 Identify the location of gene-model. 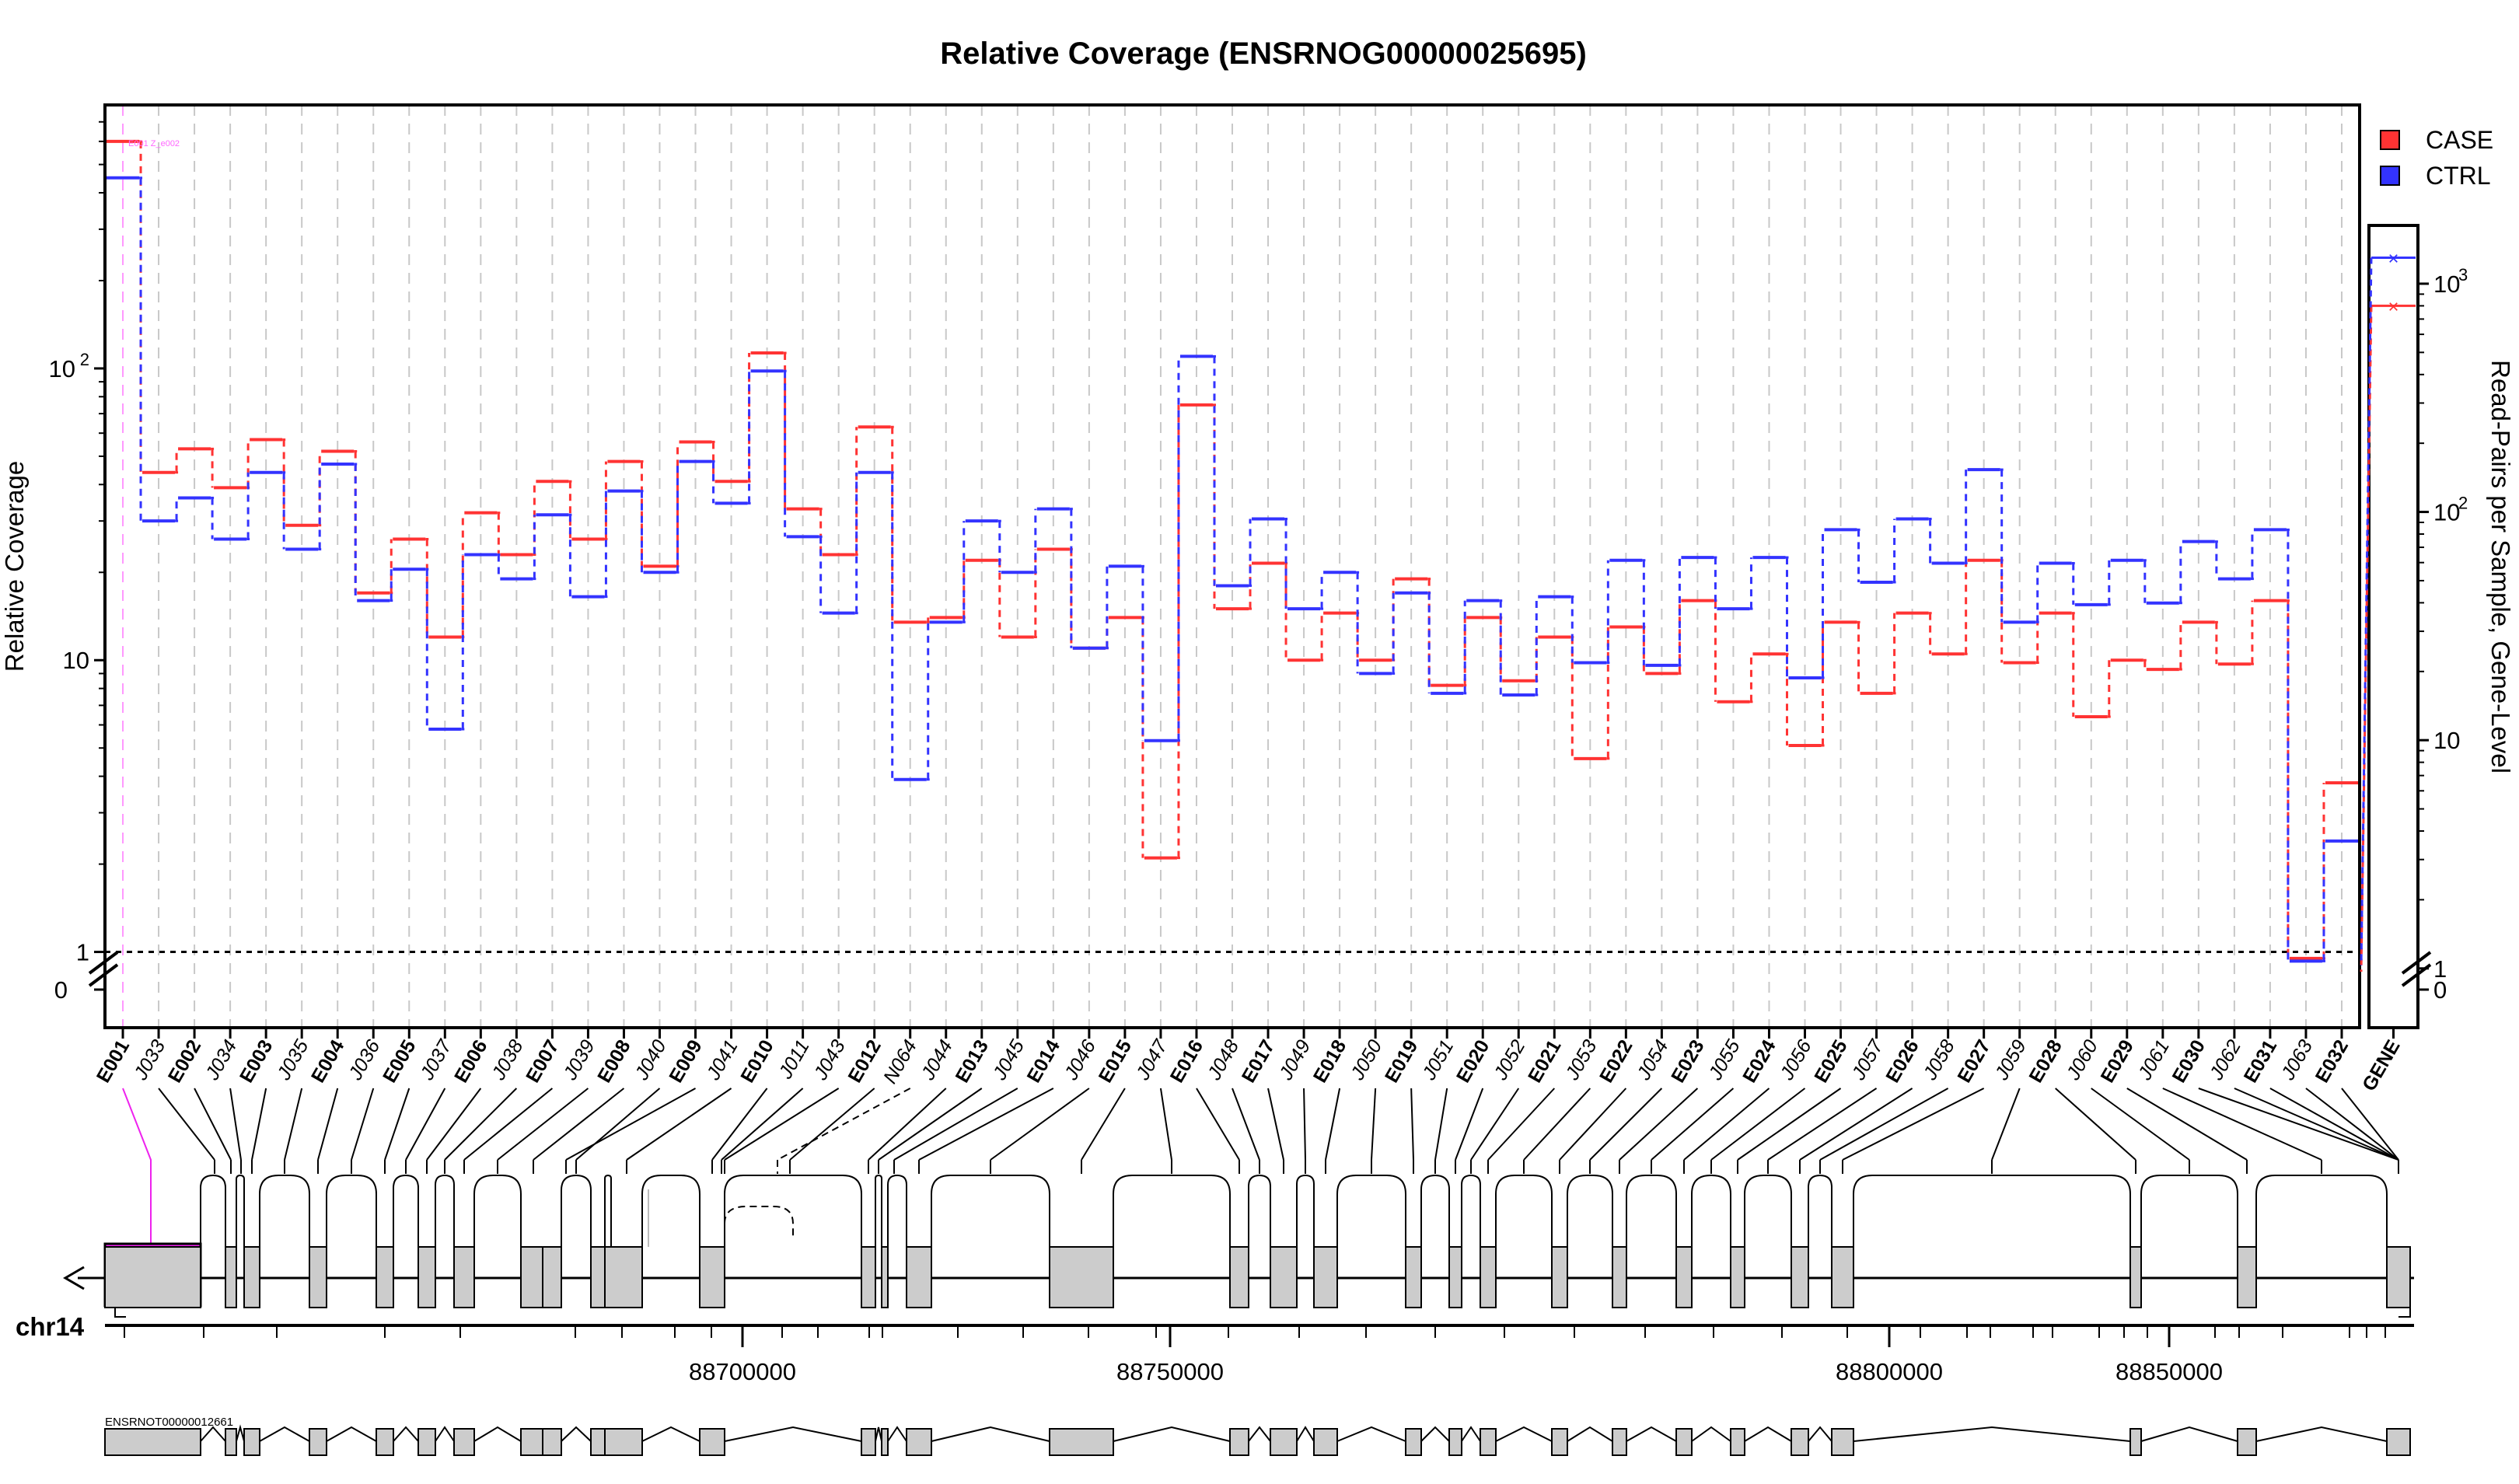
(1238, 1241).